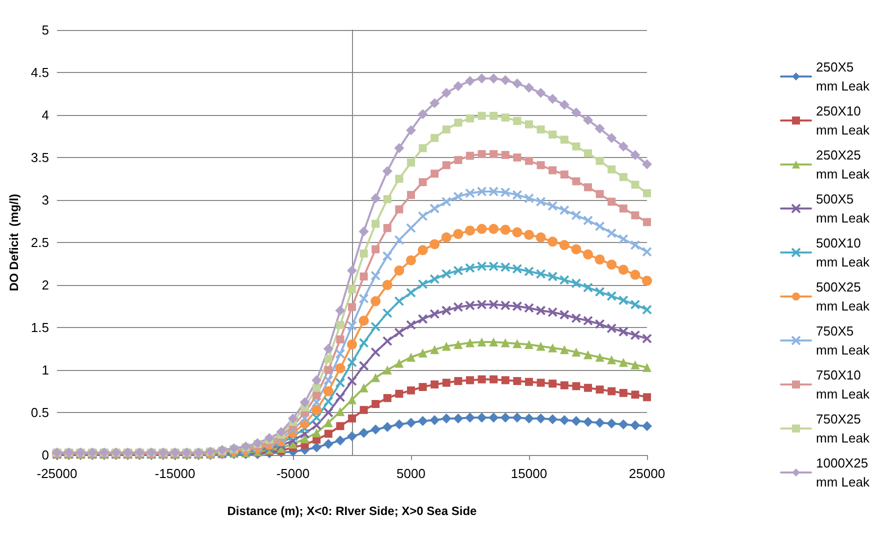  Describe the element at coordinates (45, 455) in the screenshot. I see `y-tick-label: 0` at that location.